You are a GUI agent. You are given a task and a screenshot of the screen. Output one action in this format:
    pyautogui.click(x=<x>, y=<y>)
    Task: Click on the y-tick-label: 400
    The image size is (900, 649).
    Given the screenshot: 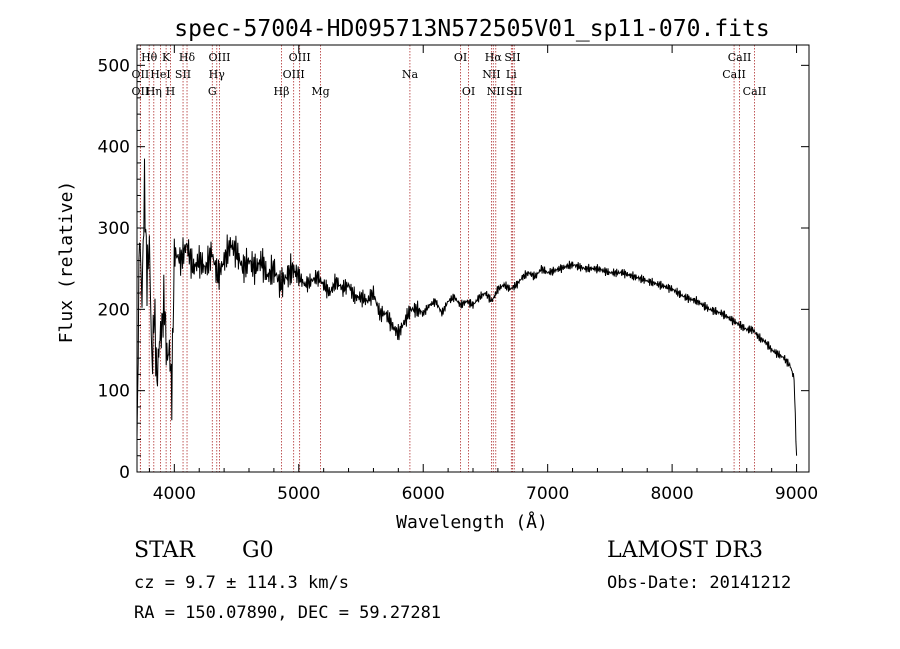 What is the action you would take?
    pyautogui.click(x=114, y=148)
    